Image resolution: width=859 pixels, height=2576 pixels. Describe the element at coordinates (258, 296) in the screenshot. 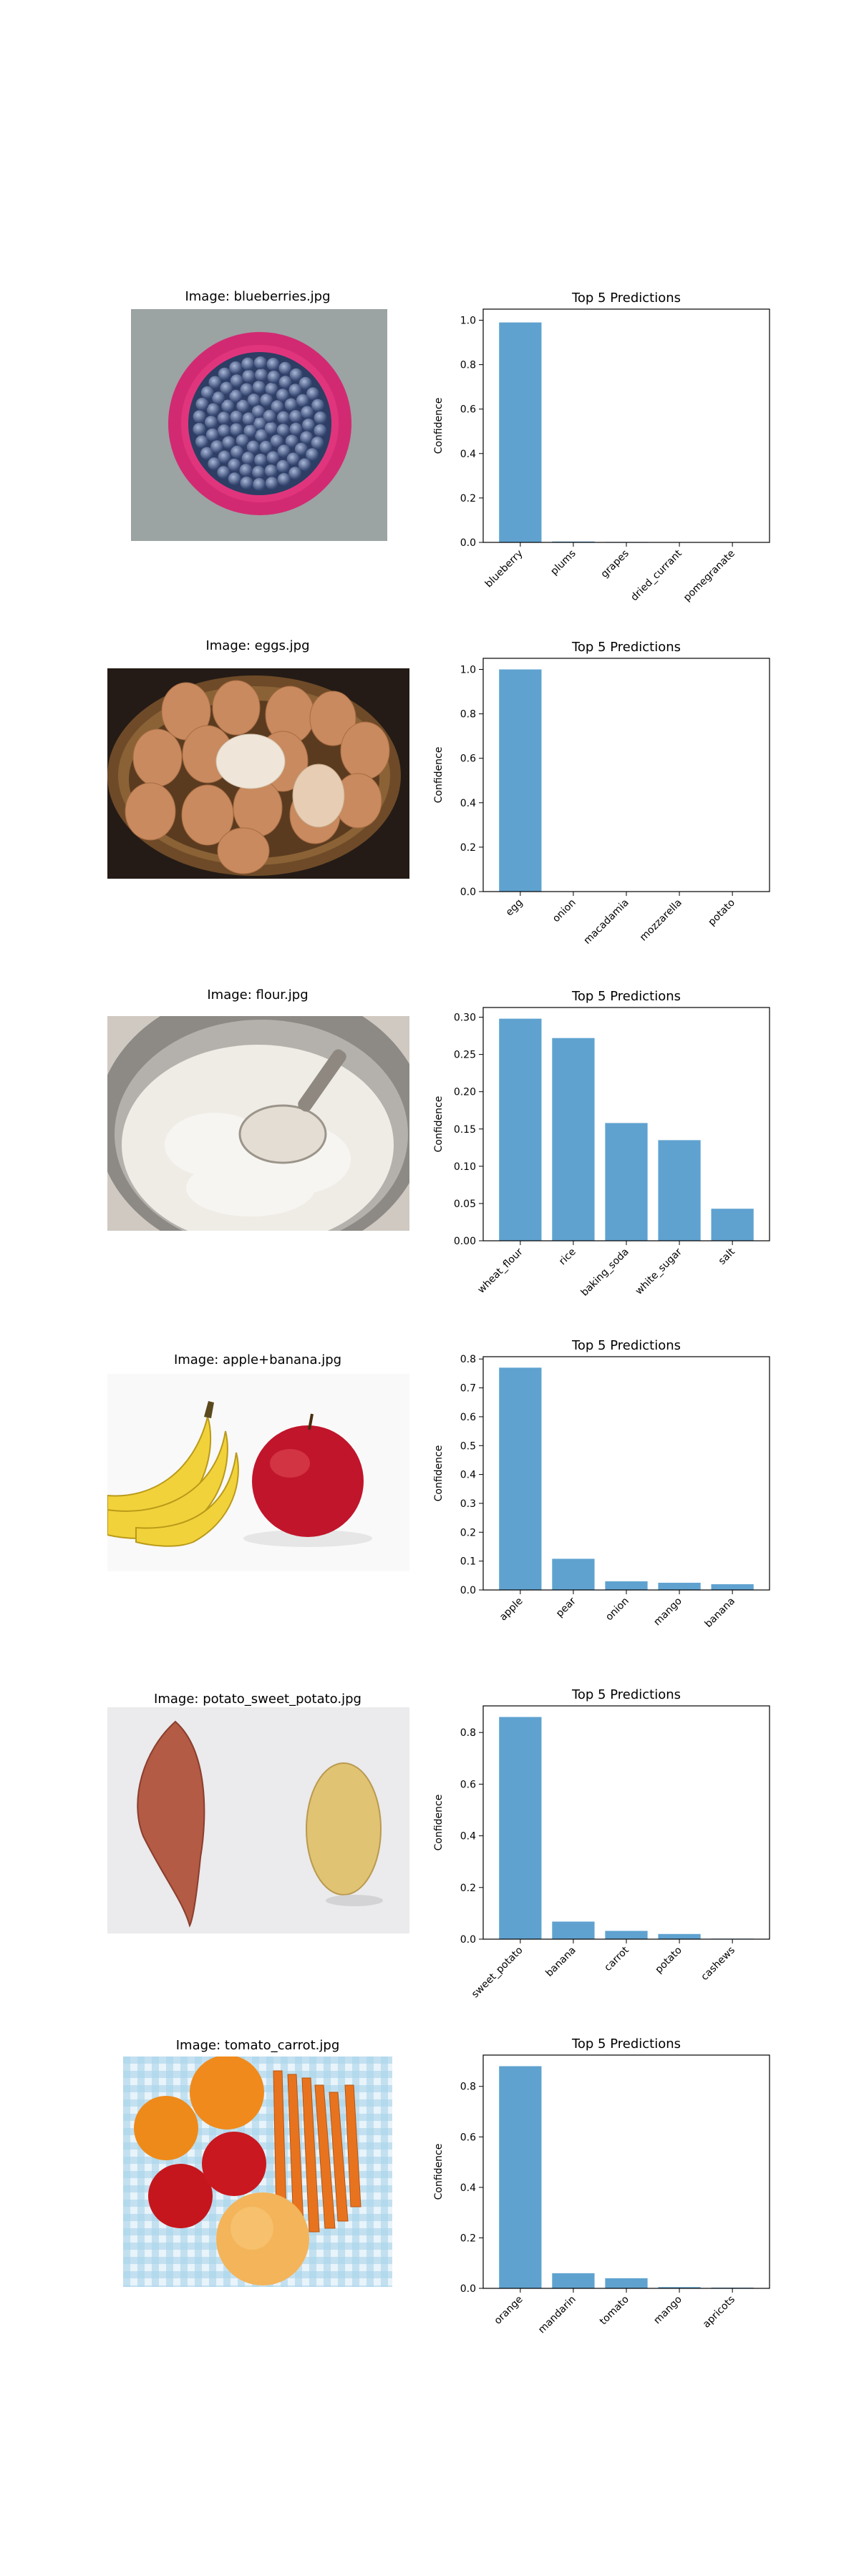

I see `image-title: Image: blueberries.jpg` at that location.